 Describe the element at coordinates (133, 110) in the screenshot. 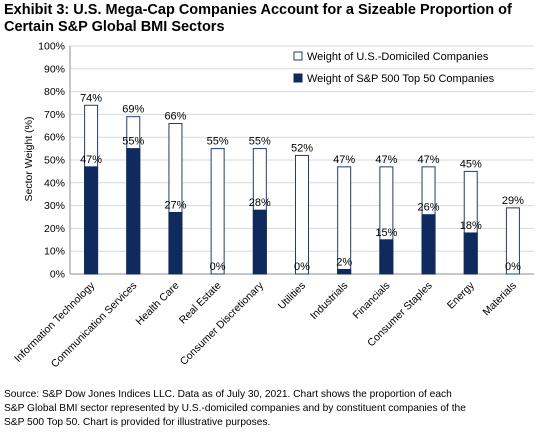

I see `us-domiciled-value-label: 69%` at that location.